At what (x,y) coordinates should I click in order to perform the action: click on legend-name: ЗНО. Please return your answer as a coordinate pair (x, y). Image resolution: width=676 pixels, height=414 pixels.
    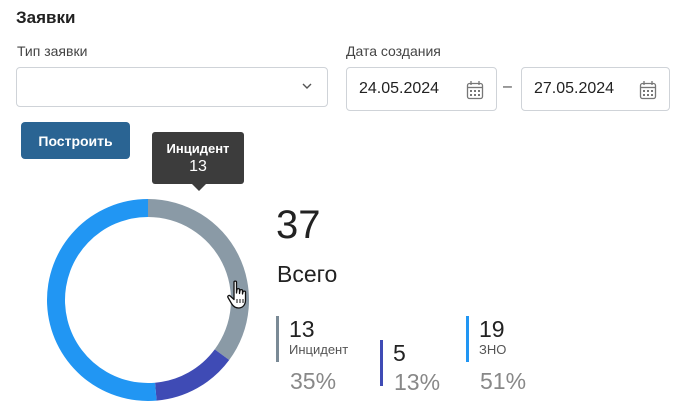
    Looking at the image, I should click on (493, 349).